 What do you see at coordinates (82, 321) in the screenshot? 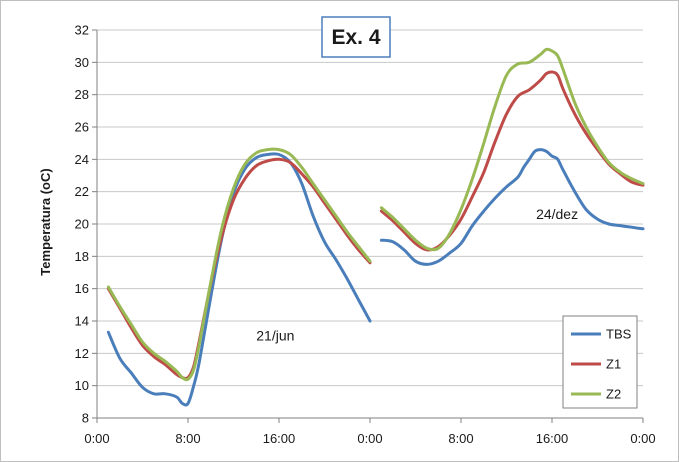
I see `y-tick-label: 14` at bounding box center [82, 321].